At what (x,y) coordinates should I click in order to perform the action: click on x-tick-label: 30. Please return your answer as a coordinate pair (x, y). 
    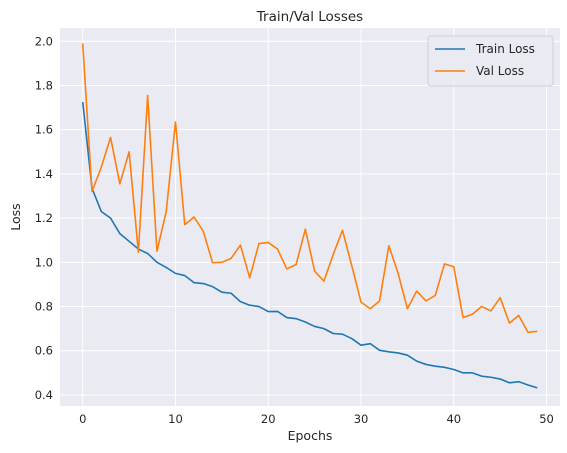
    Looking at the image, I should click on (361, 419).